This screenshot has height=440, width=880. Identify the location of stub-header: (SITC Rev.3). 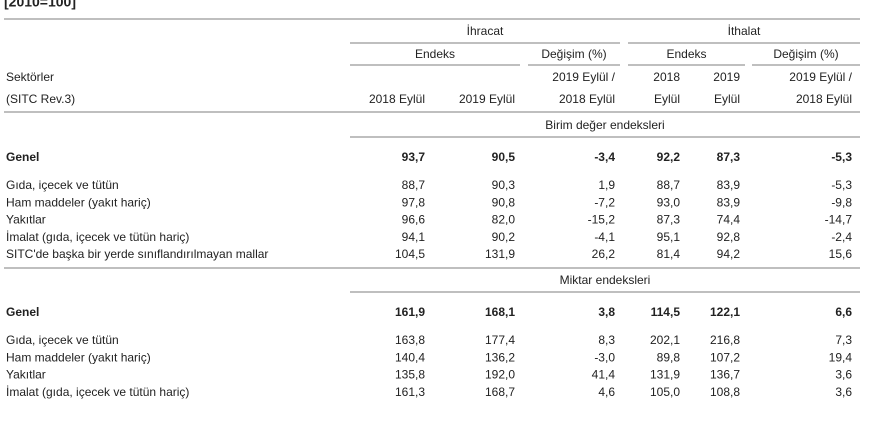
(40, 99).